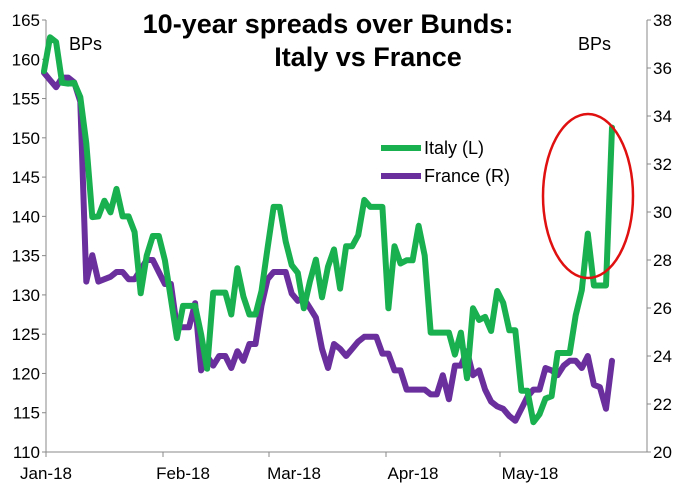  I want to click on legend: Italy (L) France (R), so click(445, 162).